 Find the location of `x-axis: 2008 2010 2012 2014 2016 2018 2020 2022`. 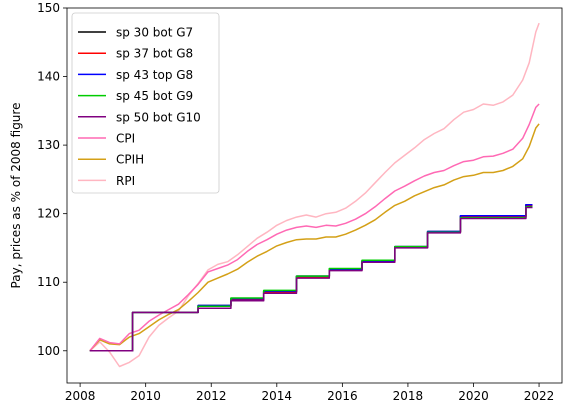

x-axis: 2008 2010 2012 2014 2016 2018 2020 2022 is located at coordinates (309, 393).